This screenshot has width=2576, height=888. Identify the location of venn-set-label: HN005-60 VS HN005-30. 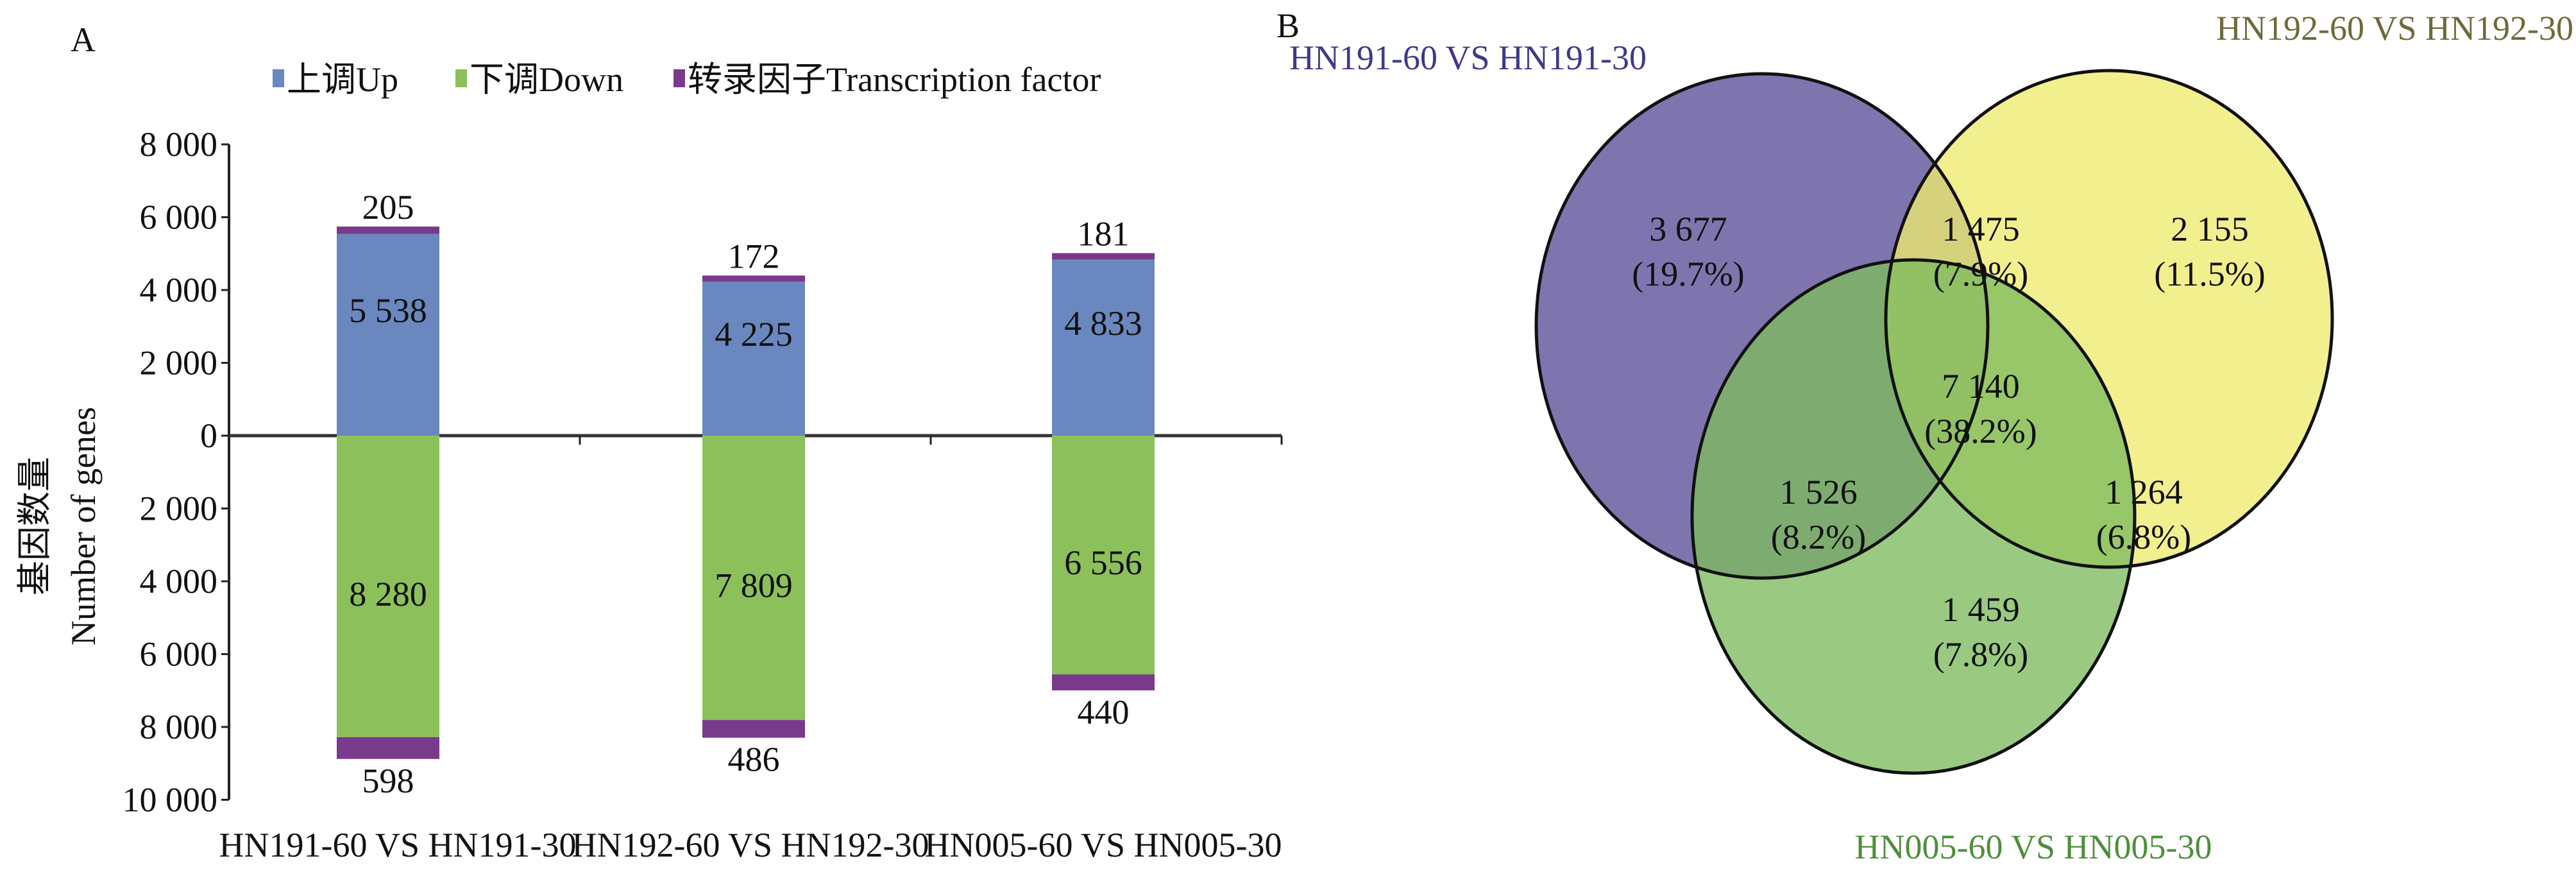
(2033, 847).